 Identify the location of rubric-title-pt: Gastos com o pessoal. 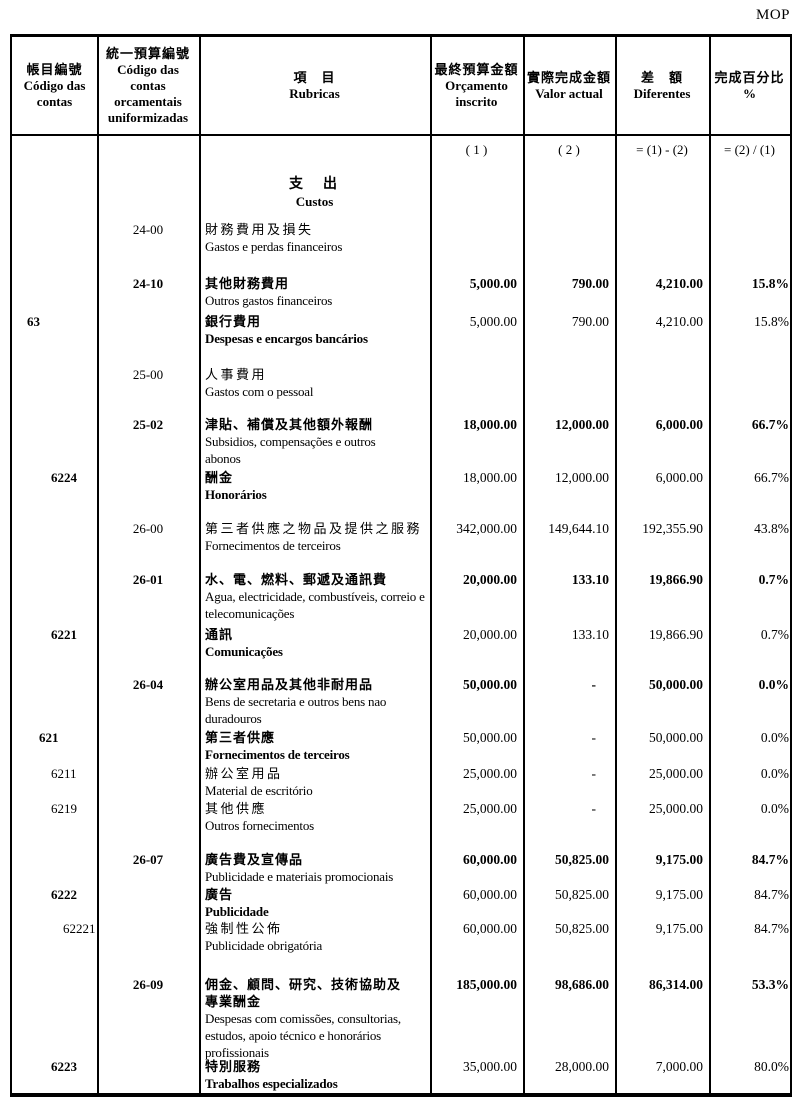
(259, 391).